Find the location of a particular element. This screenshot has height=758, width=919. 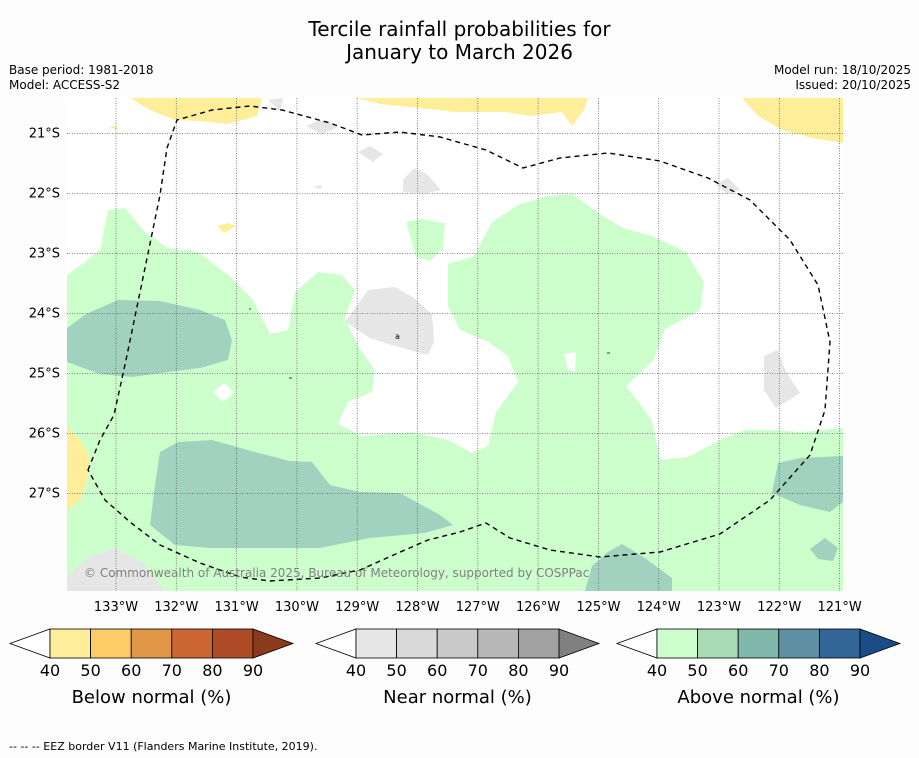

above-normal-region-west is located at coordinates (149, 338).